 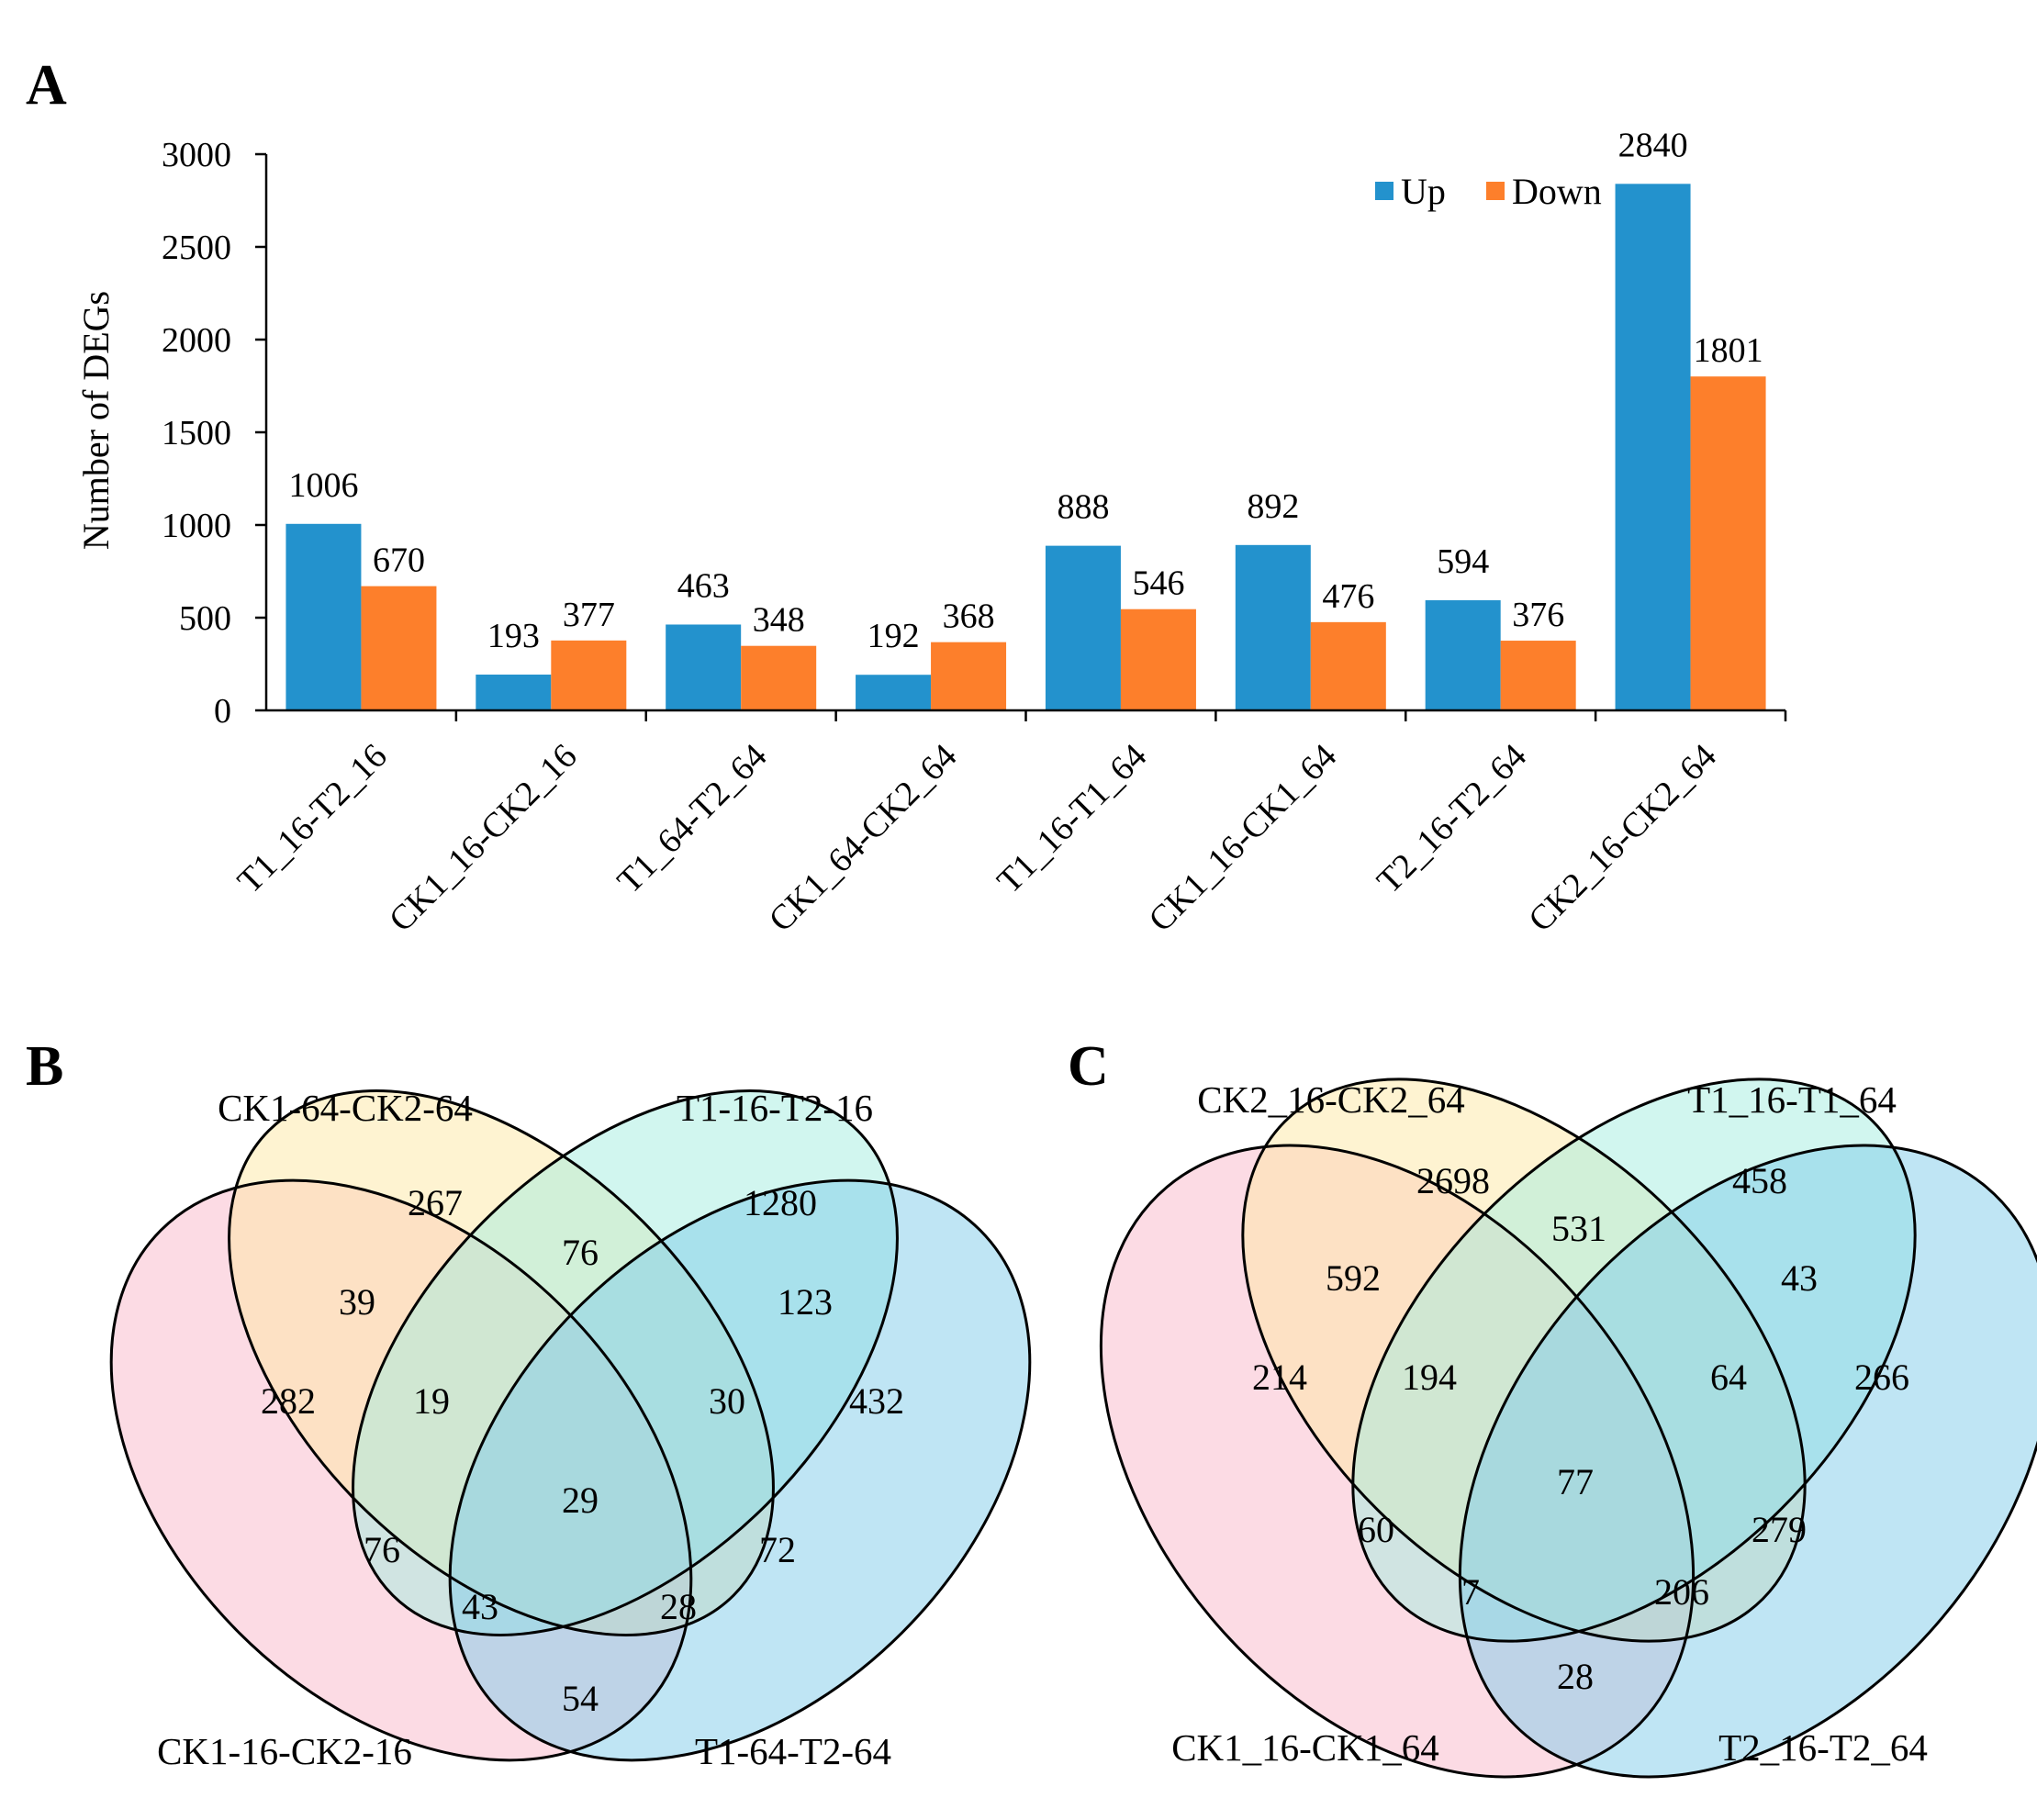 I want to click on x-category-label: T2_16-T2_64, so click(x=1452, y=819).